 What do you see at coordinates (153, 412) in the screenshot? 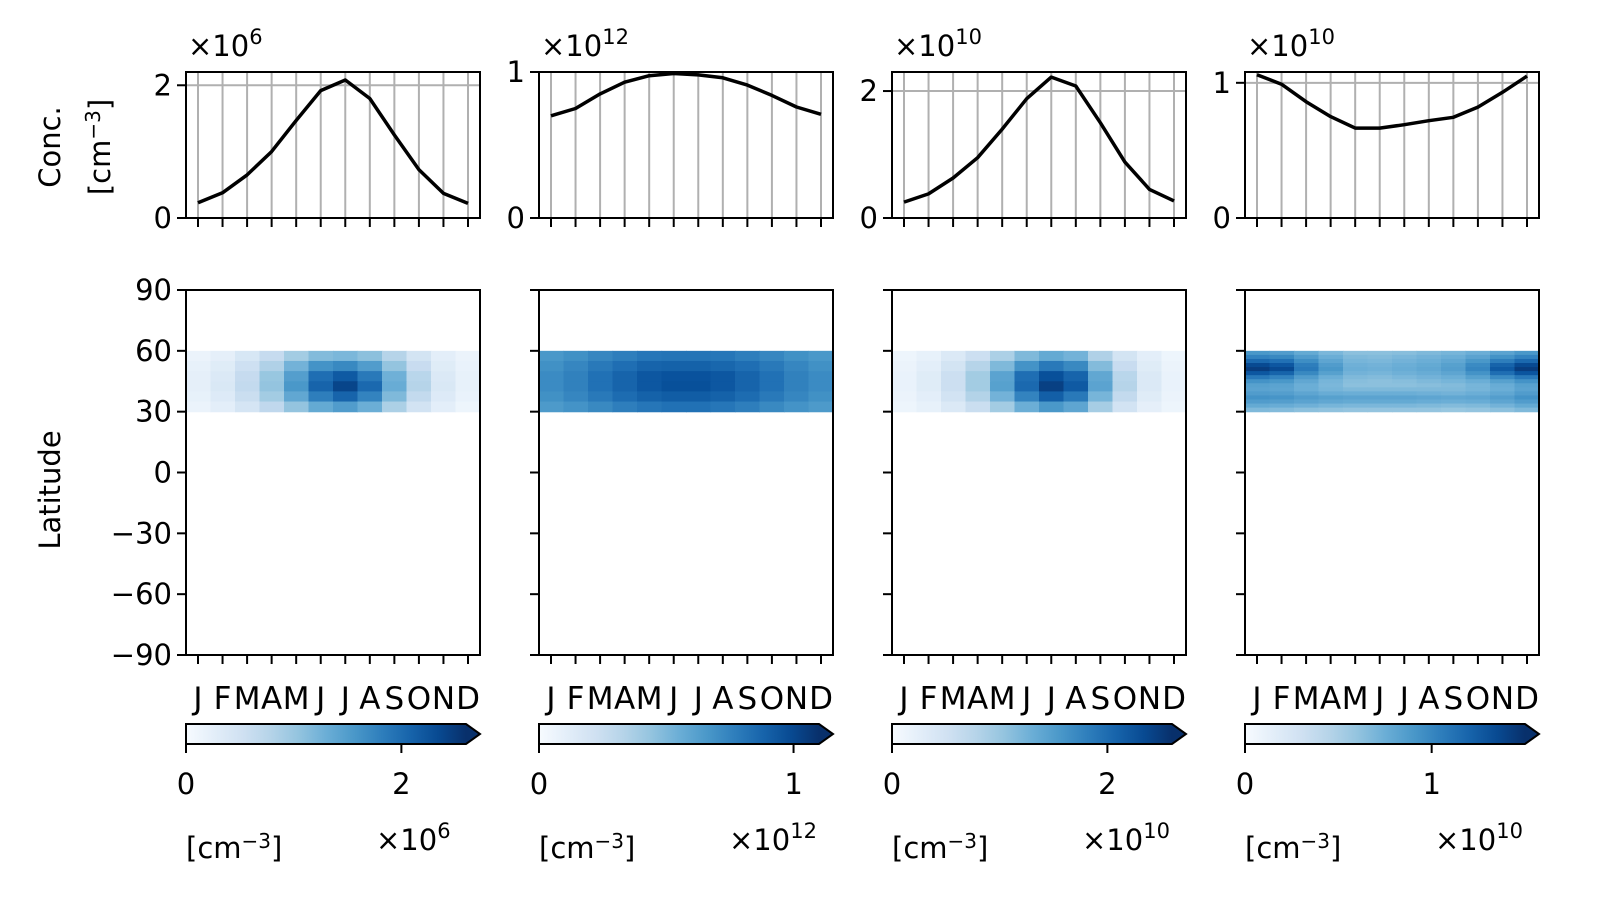
I see `latitude-tick-label: 30` at bounding box center [153, 412].